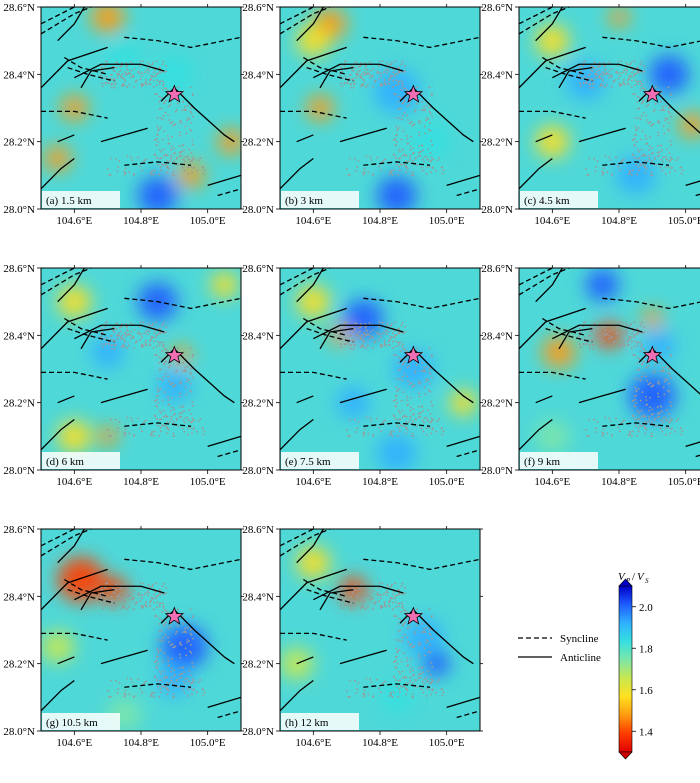 This screenshot has width=700, height=783. Describe the element at coordinates (141, 482) in the screenshot. I see `x-tick-label: 104.8°E` at that location.